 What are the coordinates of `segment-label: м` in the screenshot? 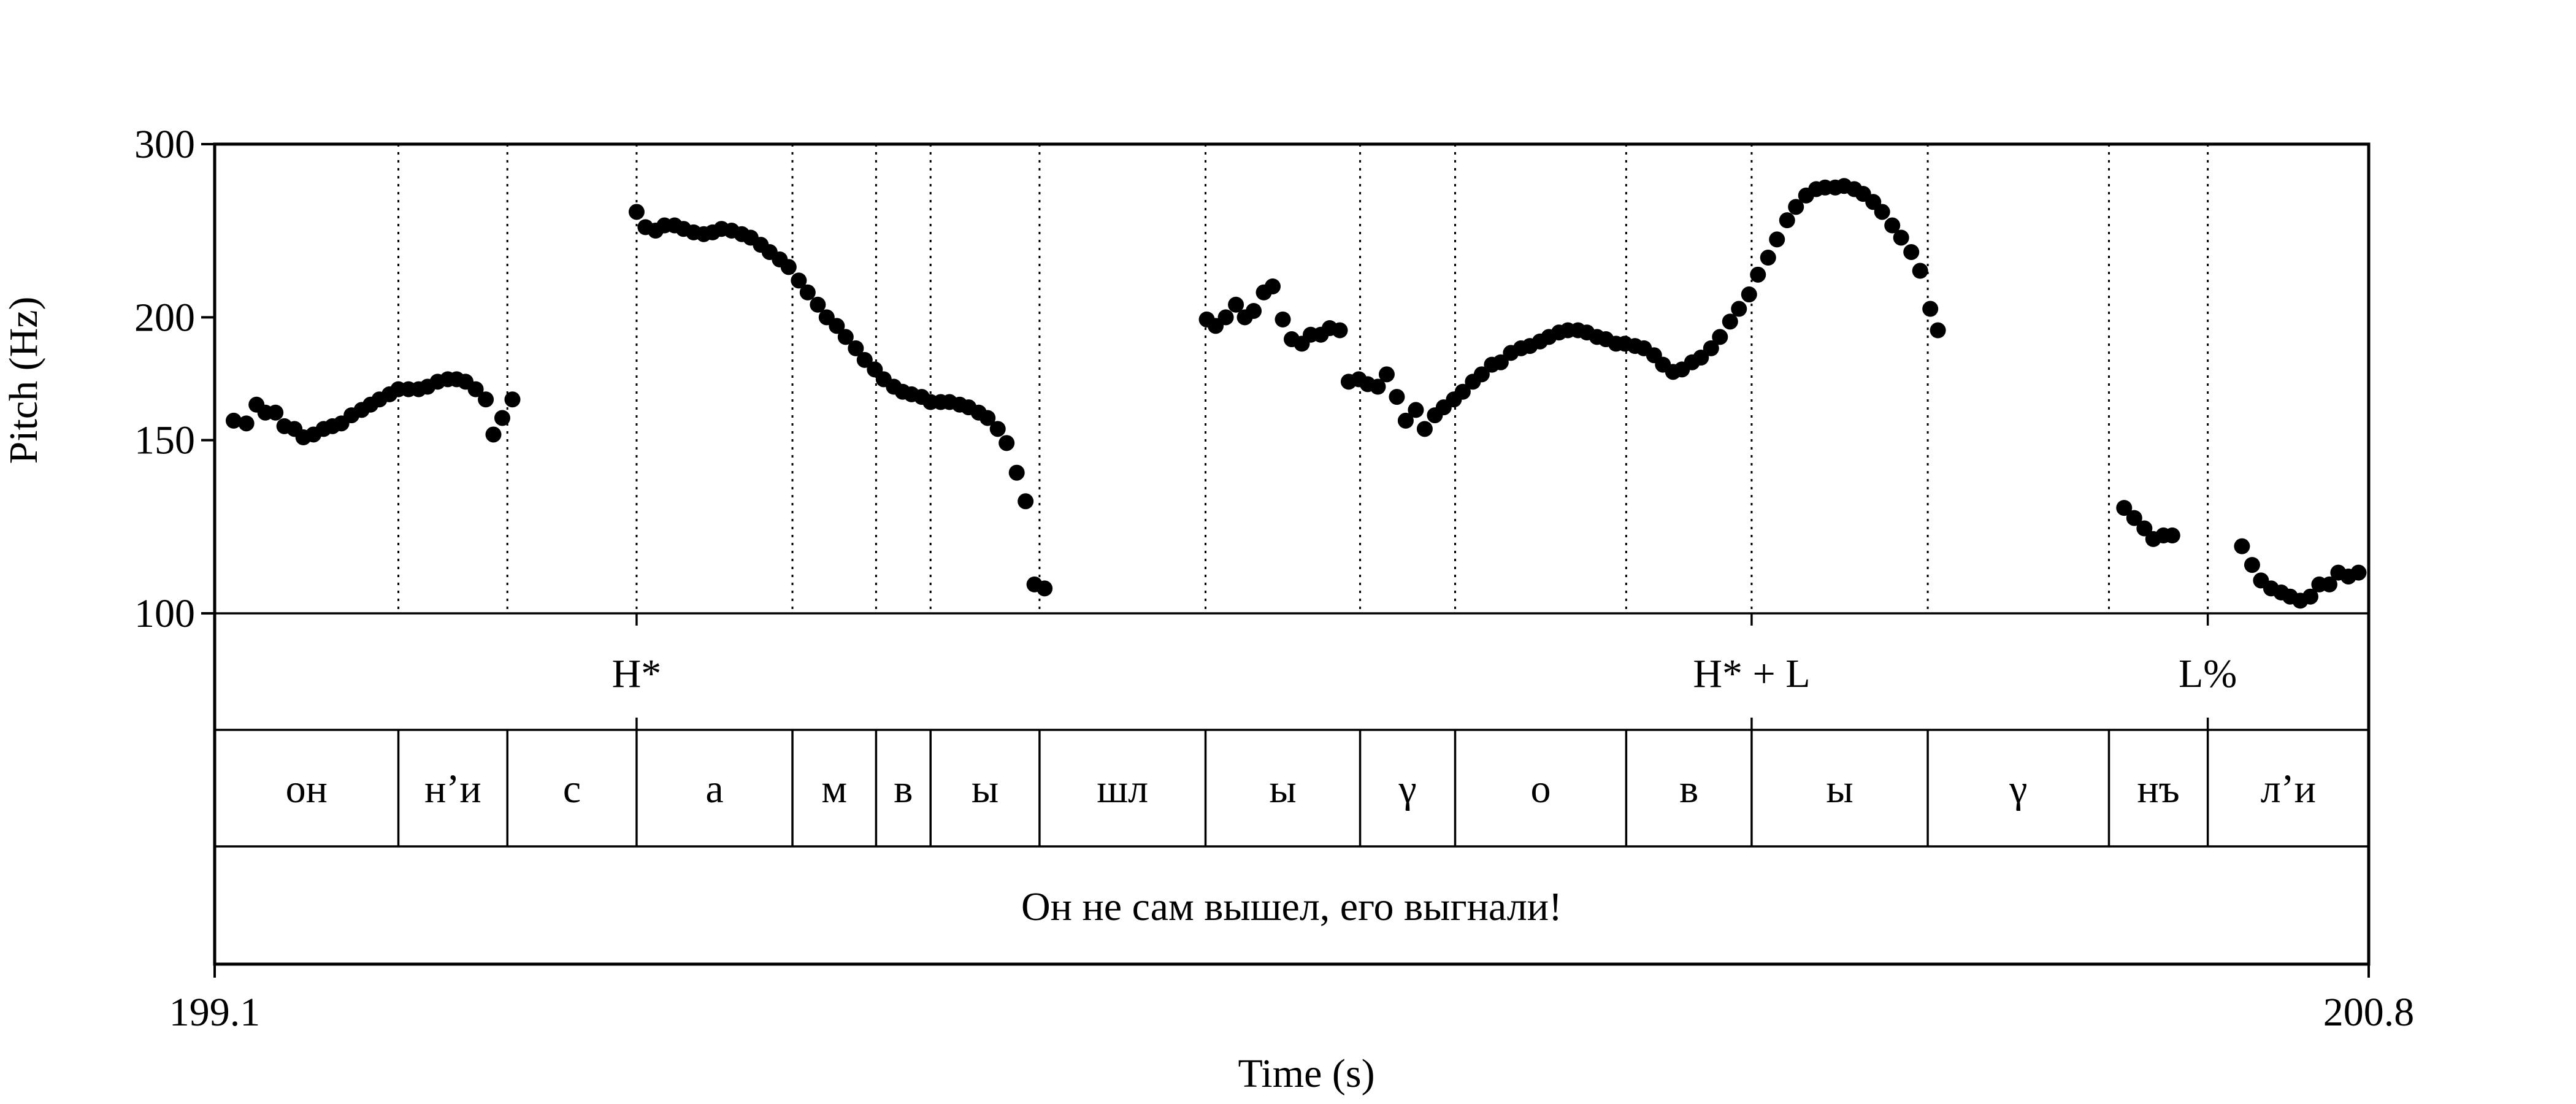 It's located at (834, 789).